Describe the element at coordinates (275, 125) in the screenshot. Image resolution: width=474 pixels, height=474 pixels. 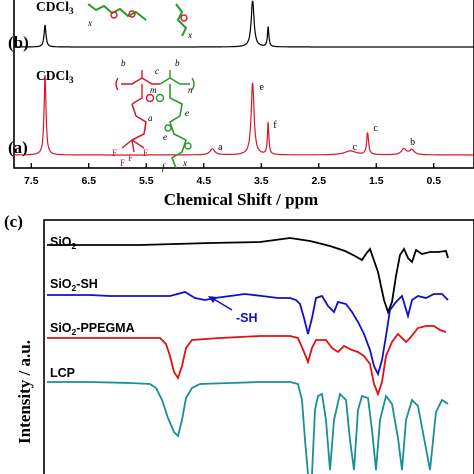
I see `nmr-peak-label: f` at that location.